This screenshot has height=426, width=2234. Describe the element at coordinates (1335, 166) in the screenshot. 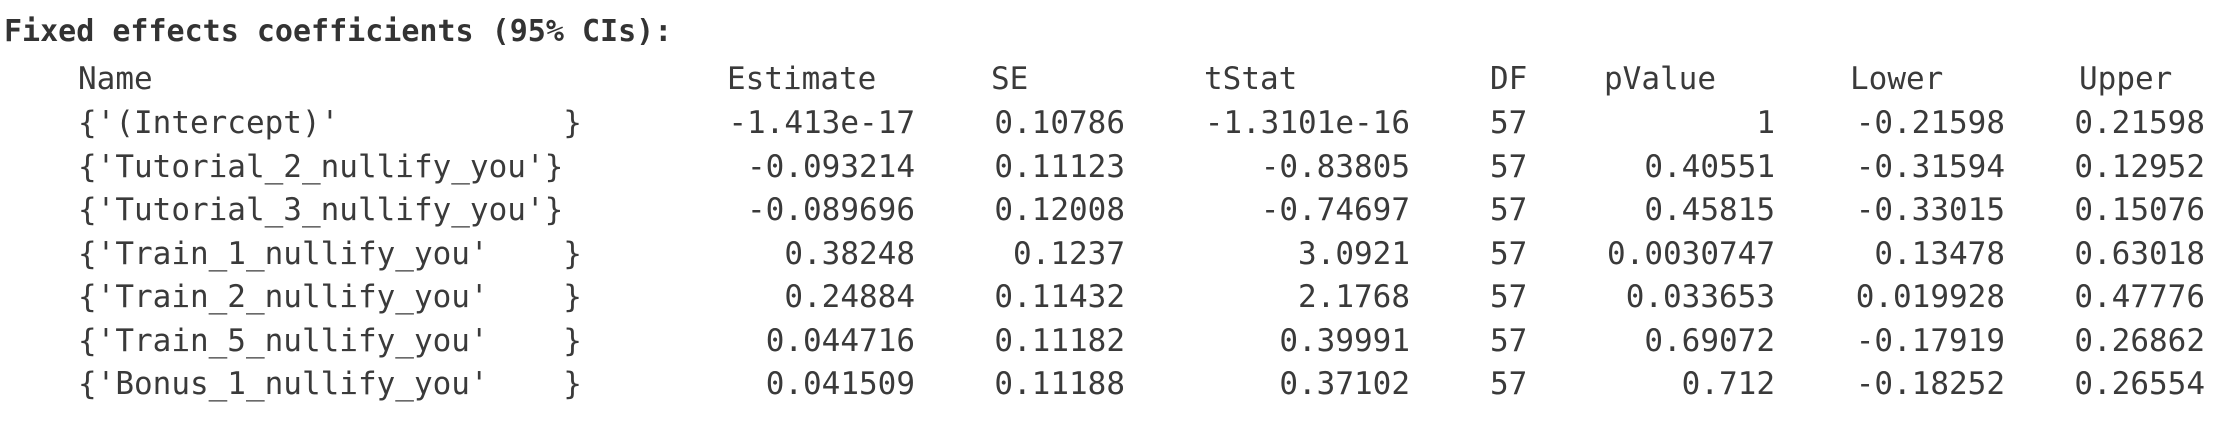

I see `cell-tstat: -0.83805` at that location.